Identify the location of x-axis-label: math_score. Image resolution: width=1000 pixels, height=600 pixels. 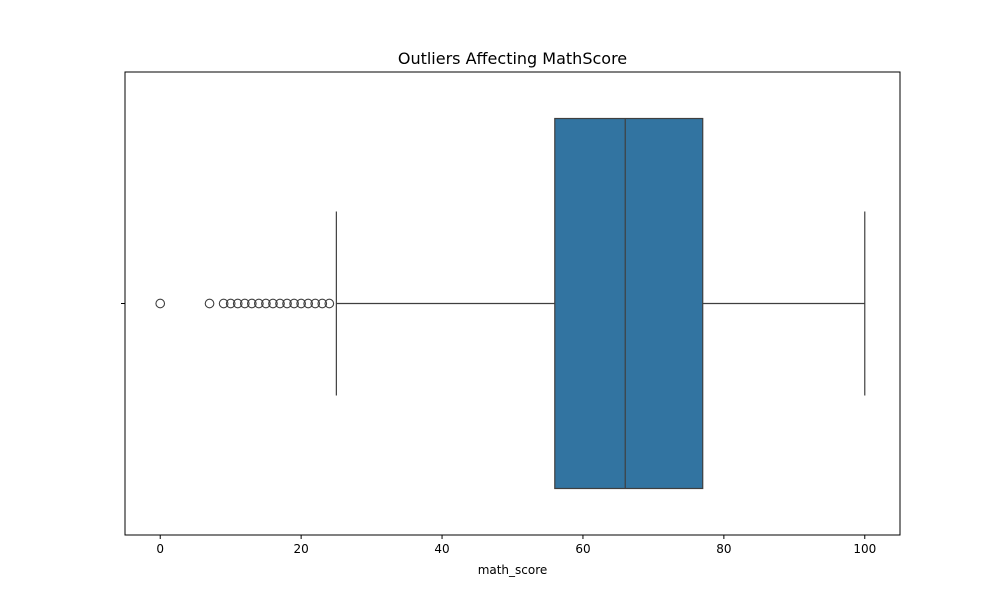
(513, 570).